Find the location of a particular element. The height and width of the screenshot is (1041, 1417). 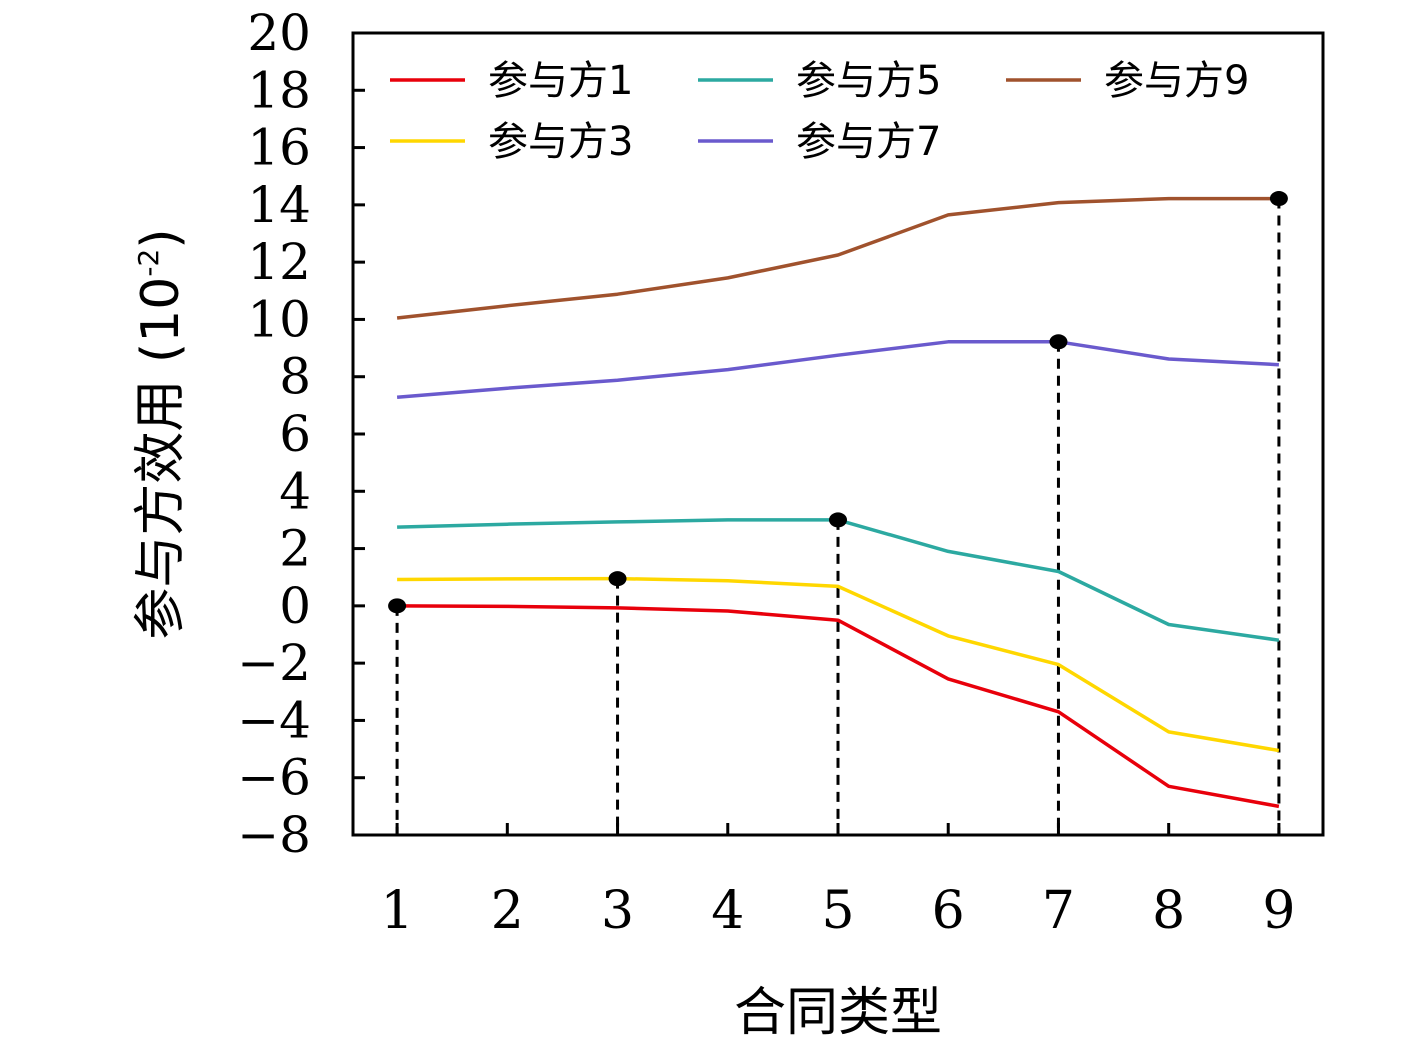

legend-label: 参与方5 is located at coordinates (868, 81).